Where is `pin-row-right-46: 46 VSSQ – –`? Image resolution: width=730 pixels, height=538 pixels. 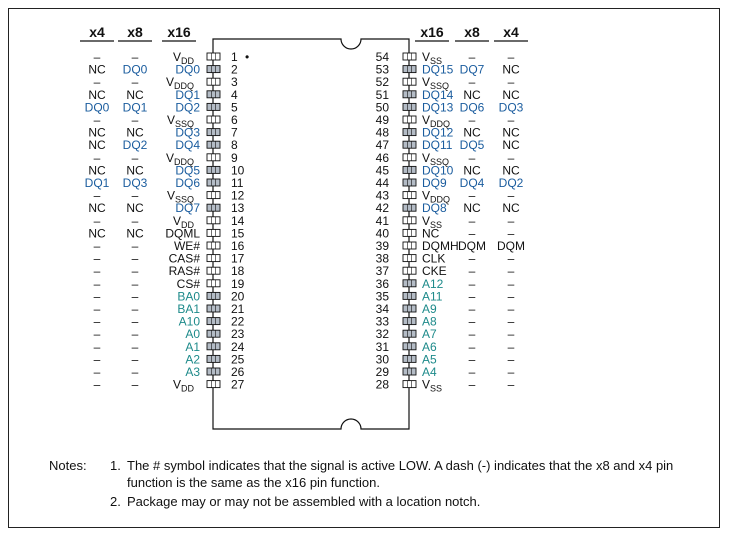 pin-row-right-46: 46 VSSQ – – is located at coordinates (445, 159).